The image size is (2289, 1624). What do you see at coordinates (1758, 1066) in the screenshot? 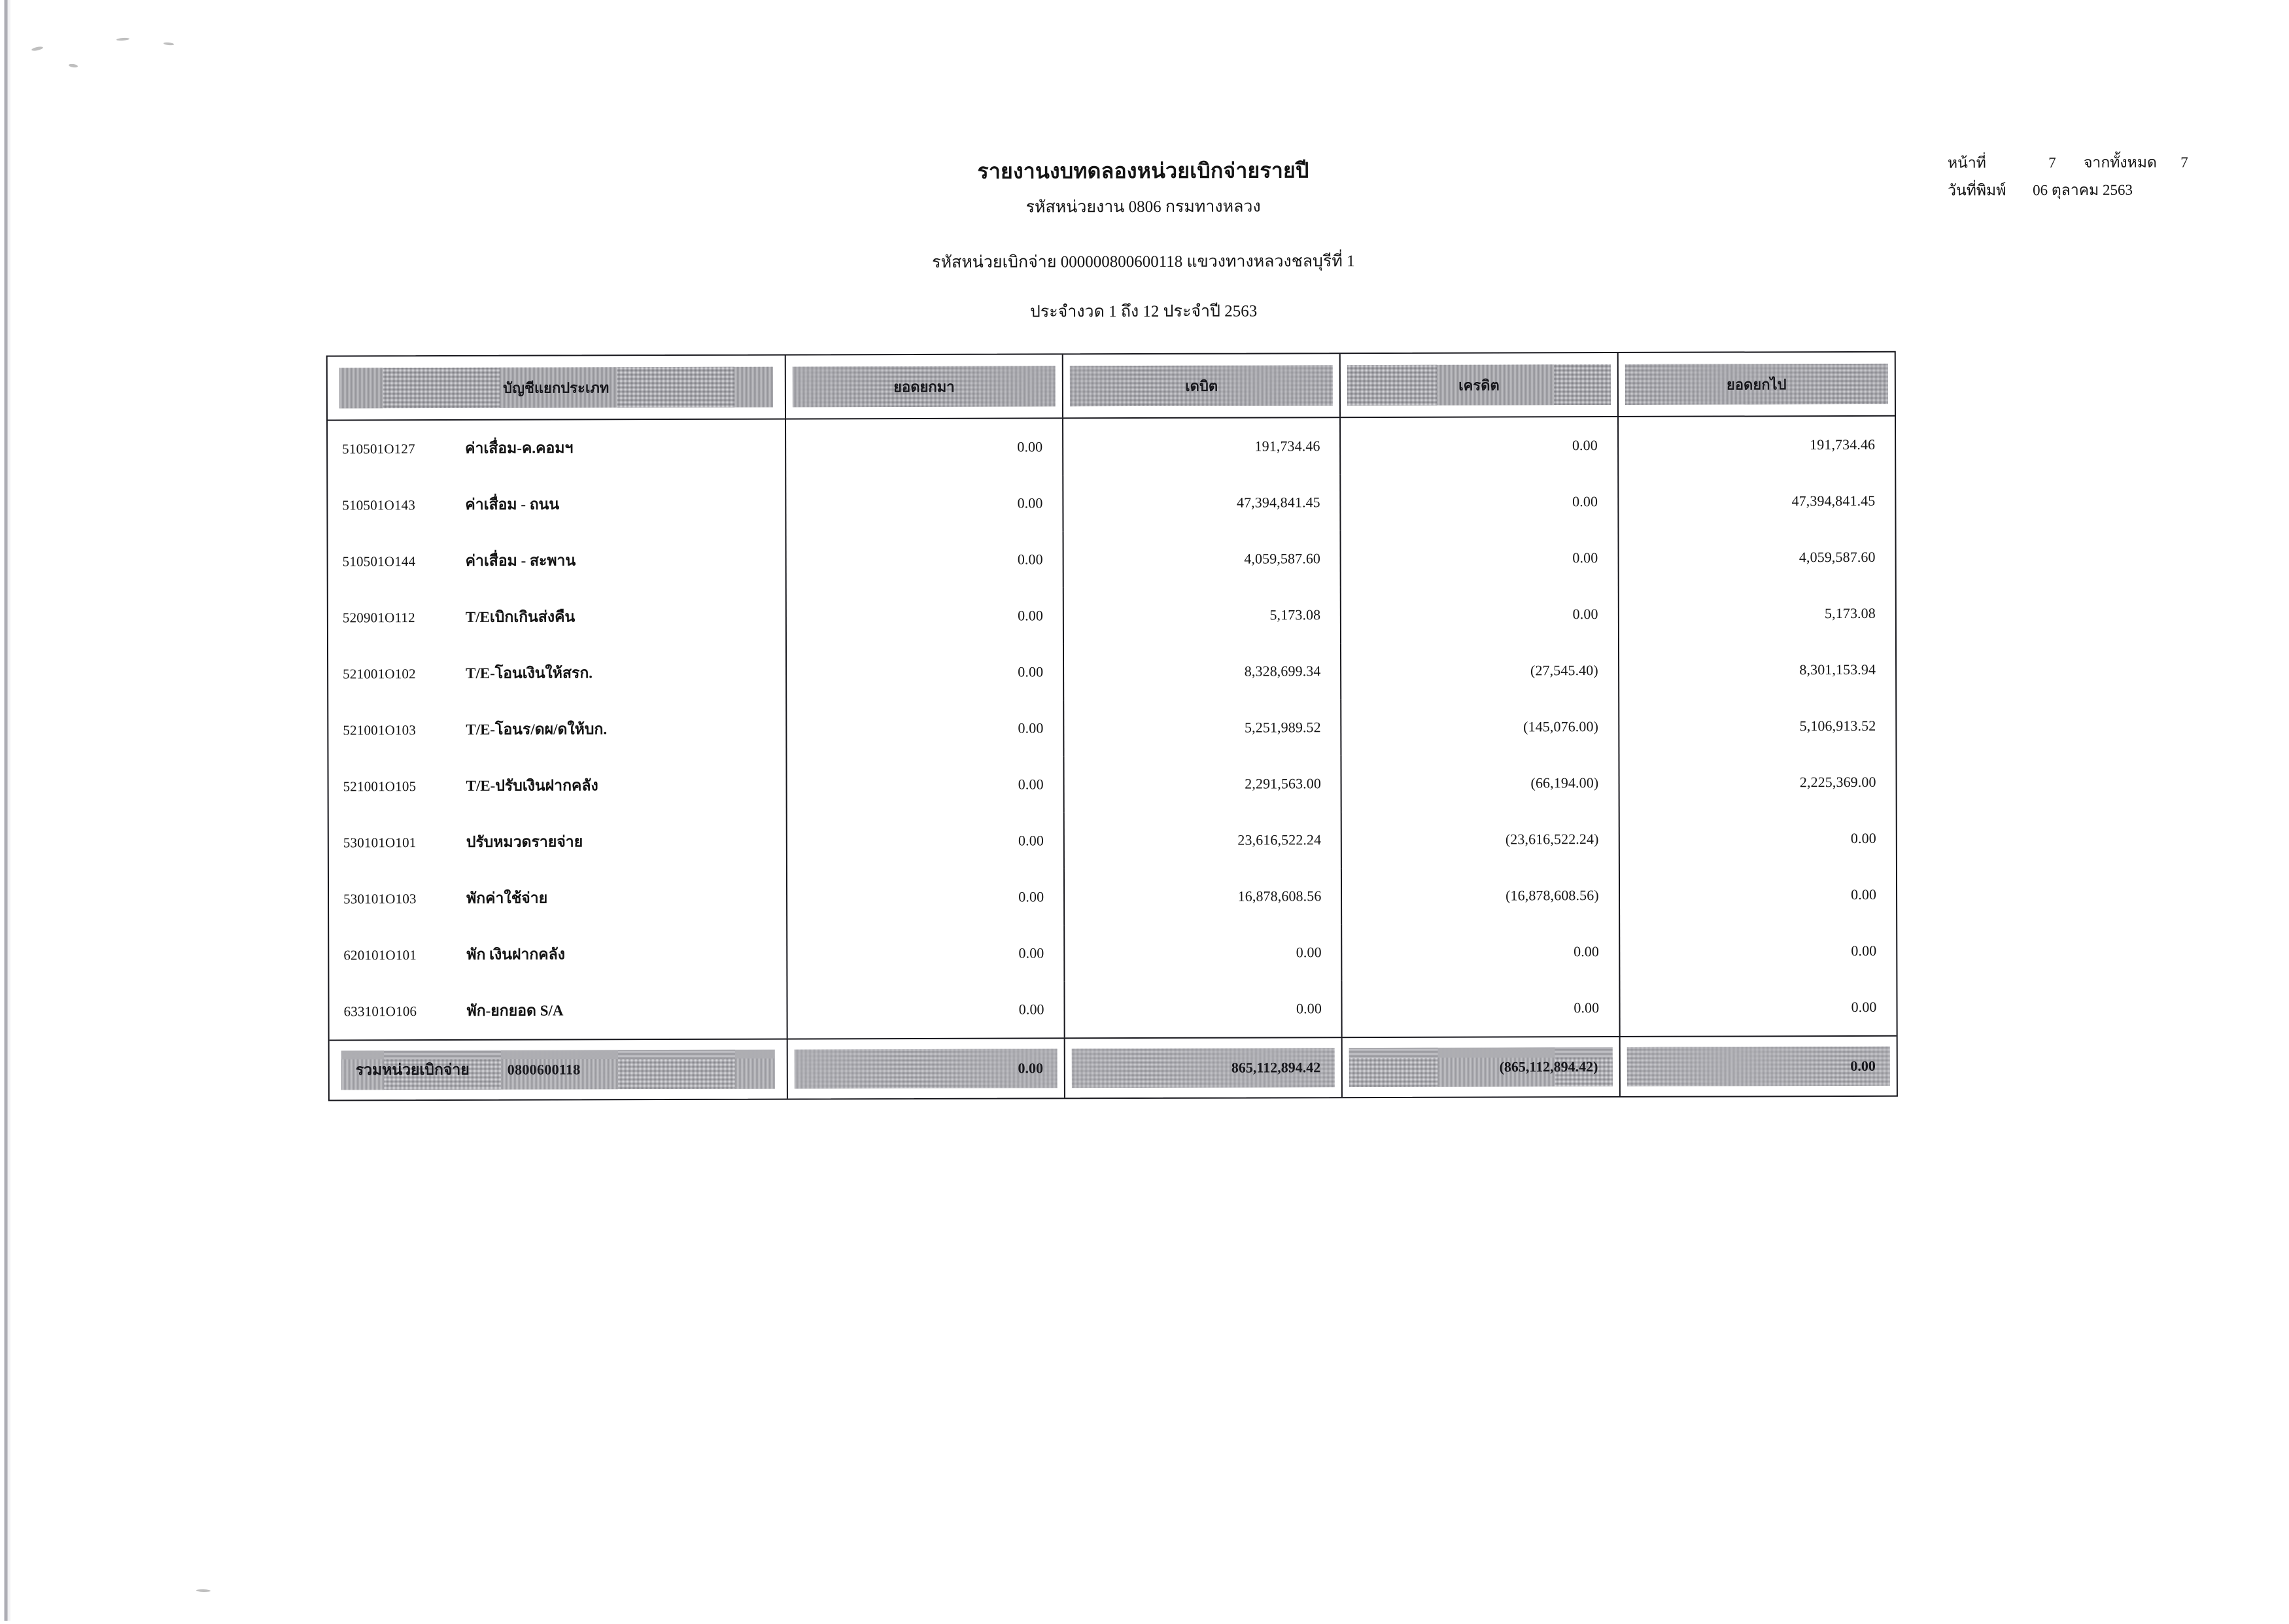
I see `total-cell-closing: 0.00` at bounding box center [1758, 1066].